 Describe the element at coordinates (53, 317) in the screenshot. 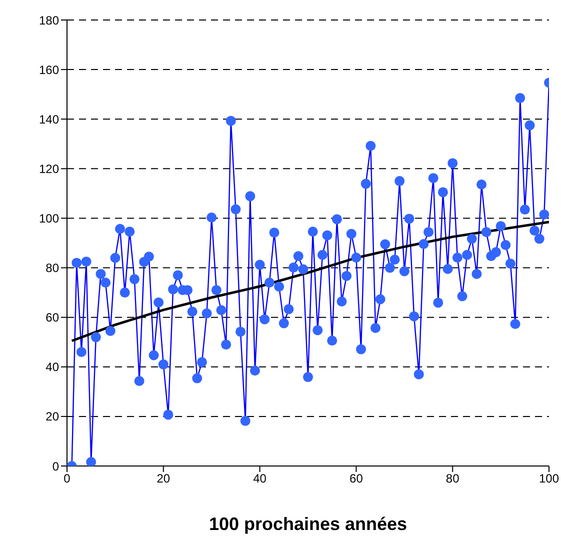

I see `y-tick-label: 60` at that location.